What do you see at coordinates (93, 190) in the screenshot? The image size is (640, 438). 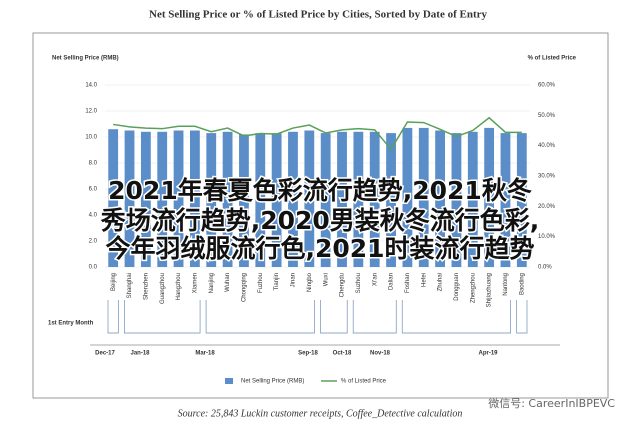 I see `y-tick-label: 6.0` at bounding box center [93, 190].